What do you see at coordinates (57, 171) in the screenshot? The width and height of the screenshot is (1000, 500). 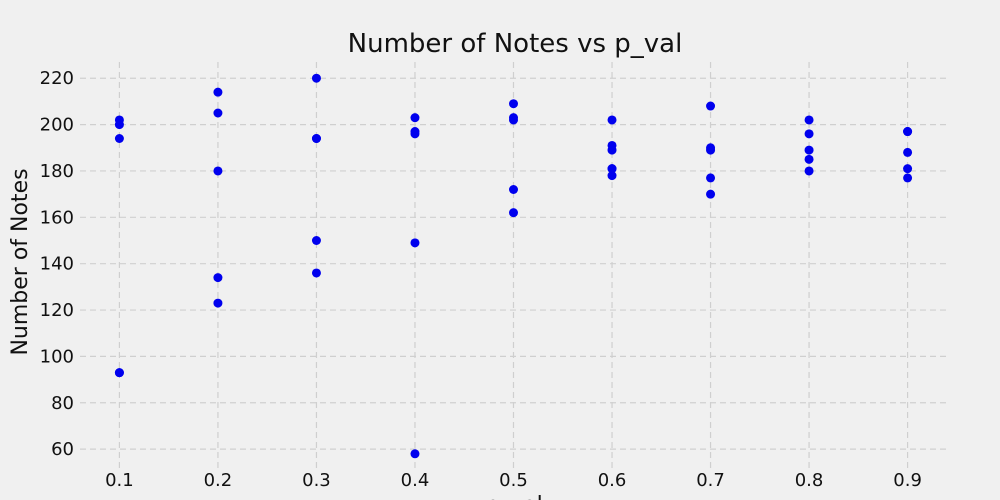 I see `y-tick-label: 180` at bounding box center [57, 171].